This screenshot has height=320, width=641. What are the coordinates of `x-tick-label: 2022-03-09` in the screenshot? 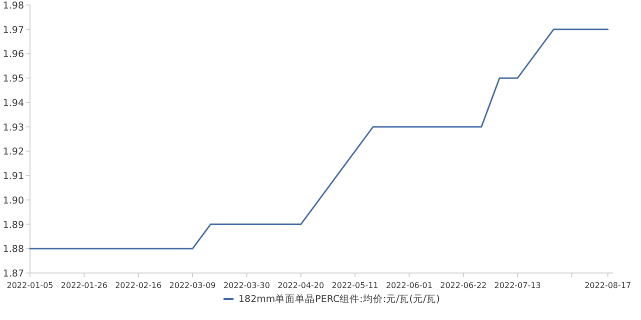 It's located at (192, 285).